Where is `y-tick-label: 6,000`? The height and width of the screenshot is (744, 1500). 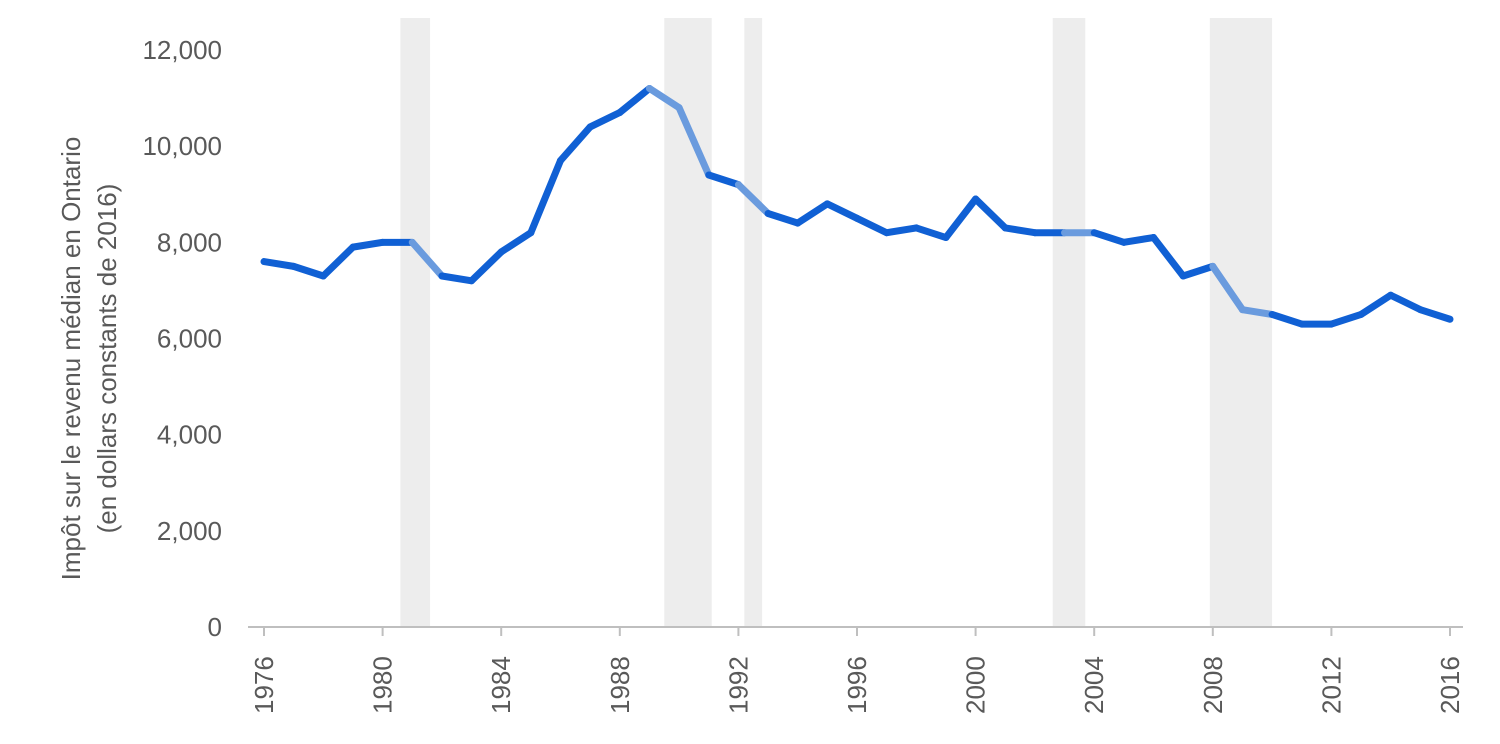 y-tick-label: 6,000 is located at coordinates (189, 339).